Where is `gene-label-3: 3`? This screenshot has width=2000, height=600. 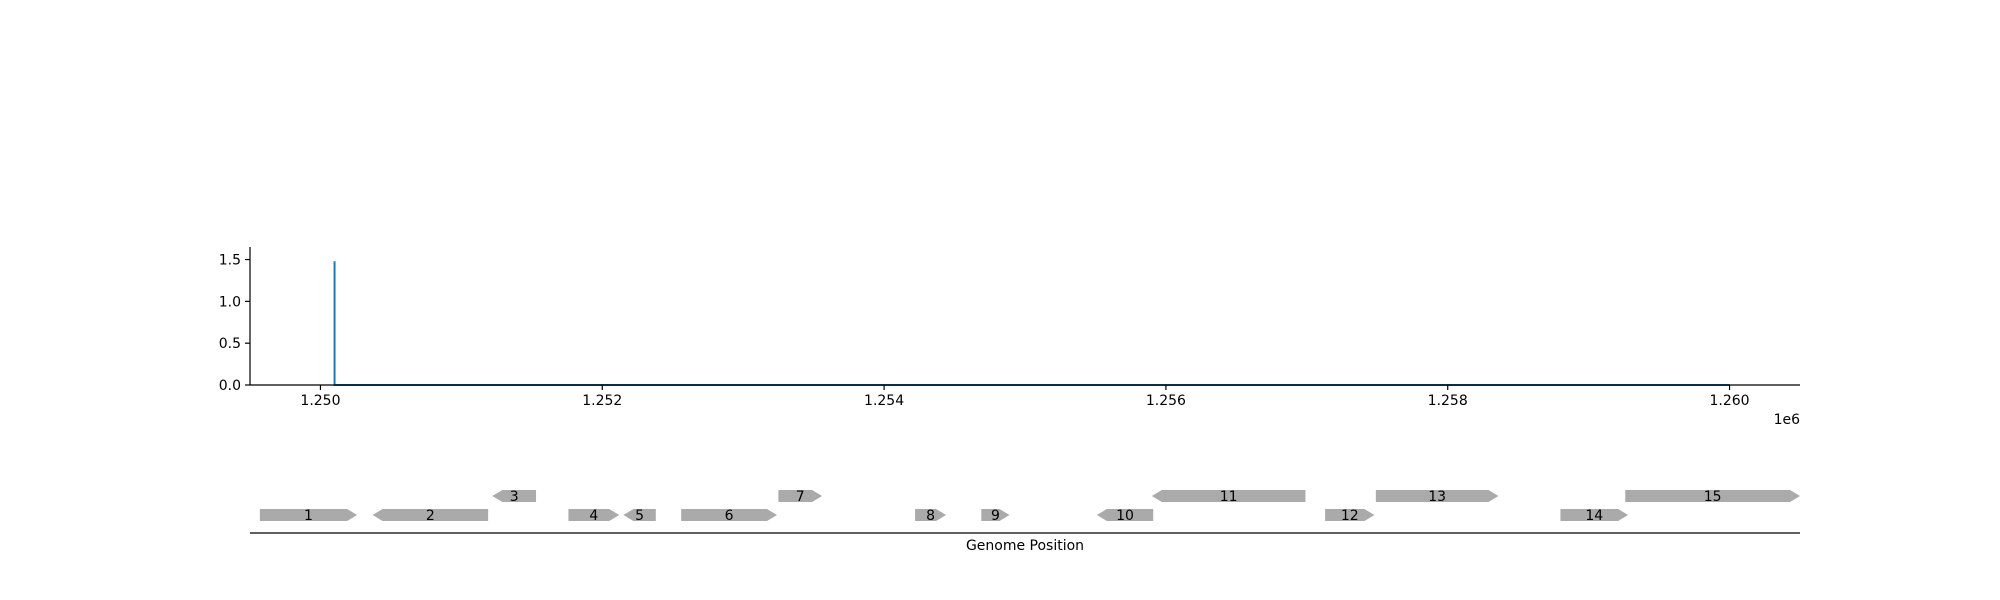 gene-label-3: 3 is located at coordinates (514, 497).